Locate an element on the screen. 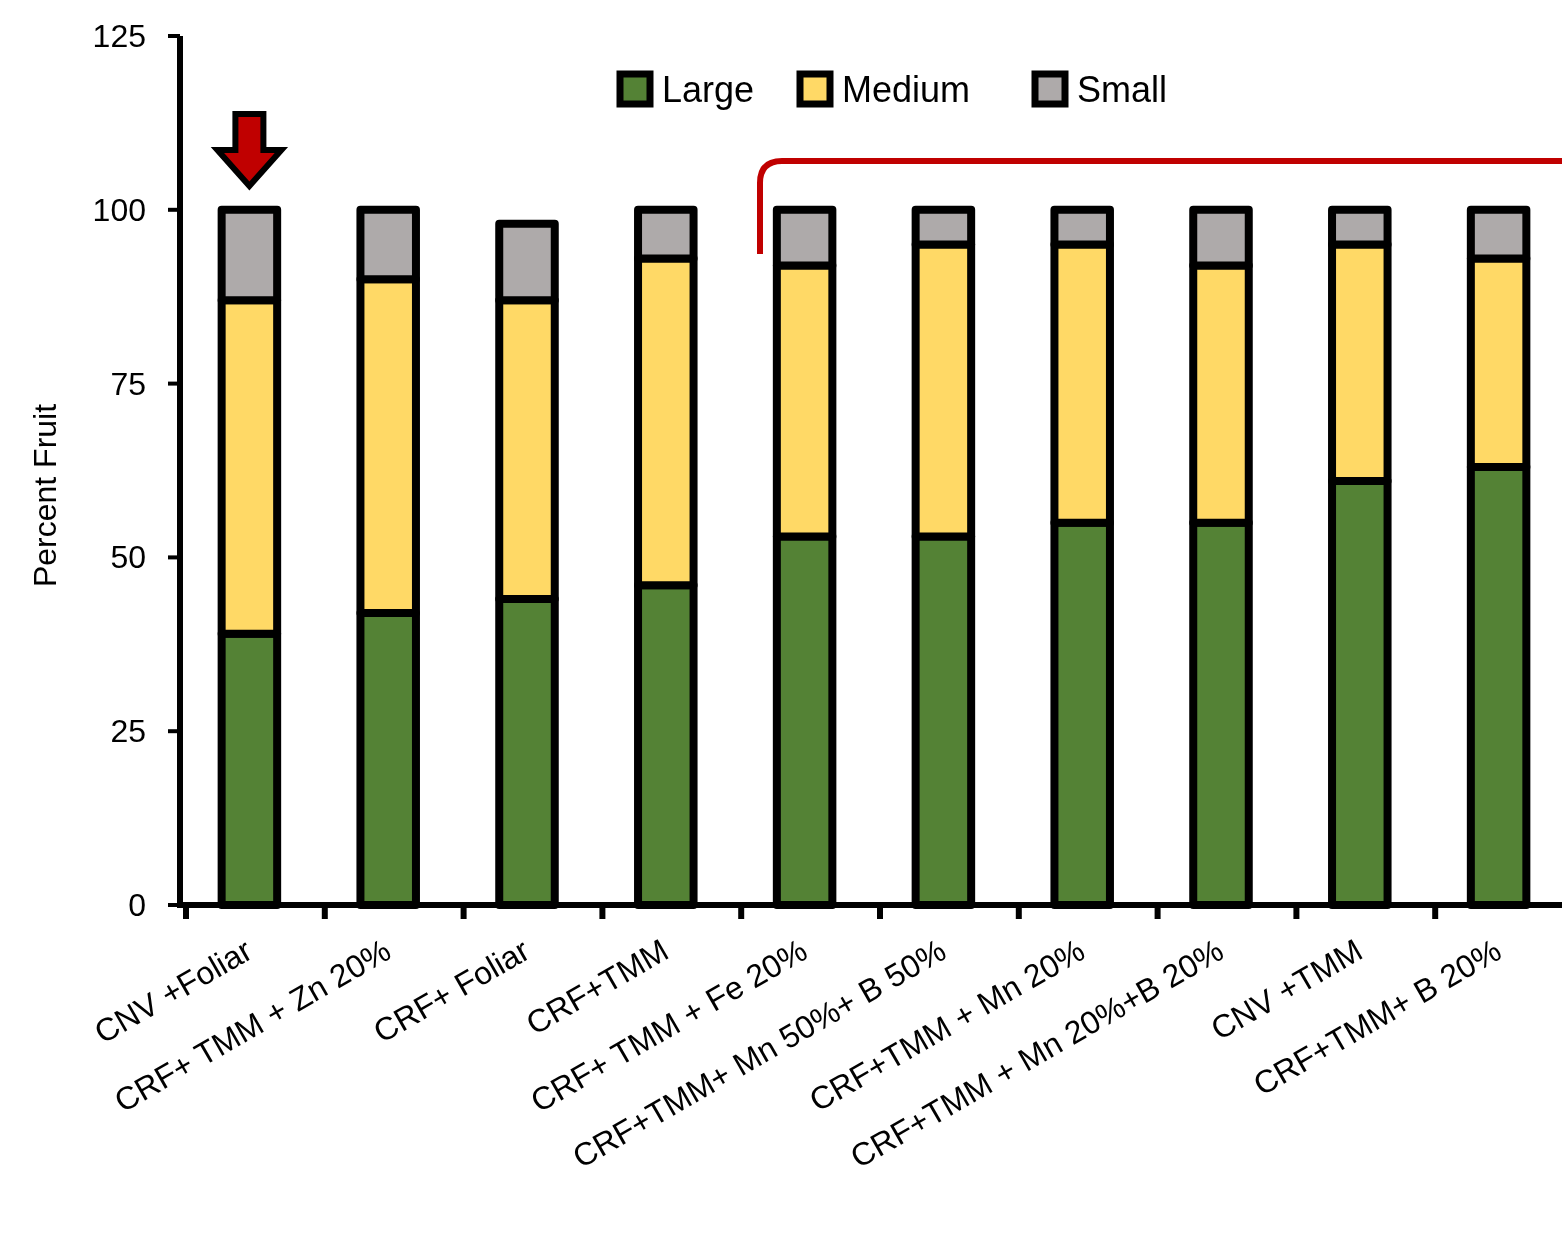 This screenshot has width=1562, height=1245. y-tick-label: 100 is located at coordinates (119, 209).